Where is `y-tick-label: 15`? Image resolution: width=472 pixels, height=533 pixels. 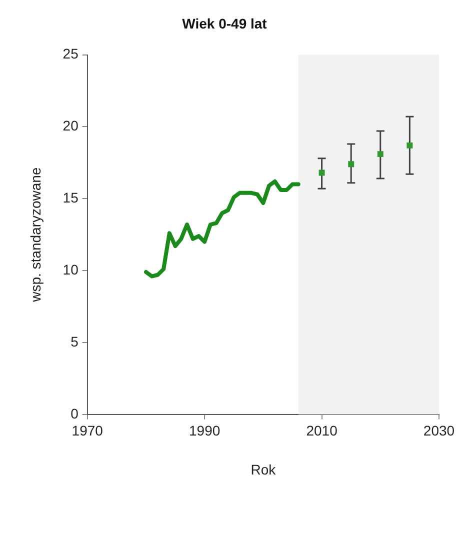
y-tick-label: 15 is located at coordinates (70, 198).